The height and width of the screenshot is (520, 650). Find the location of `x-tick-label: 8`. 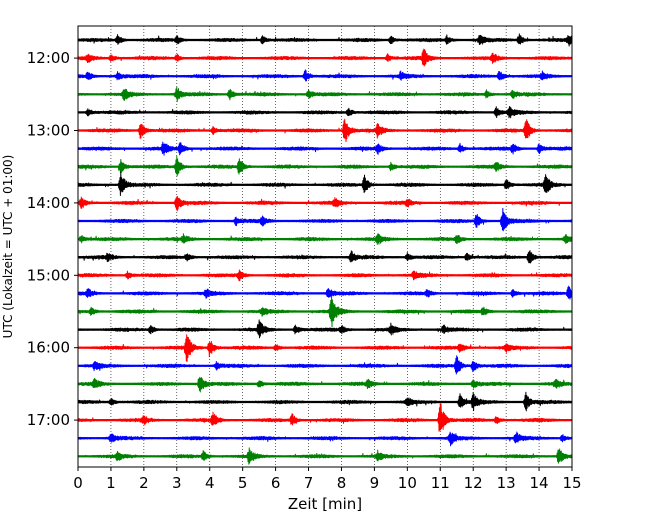

x-tick-label: 8 is located at coordinates (342, 483).